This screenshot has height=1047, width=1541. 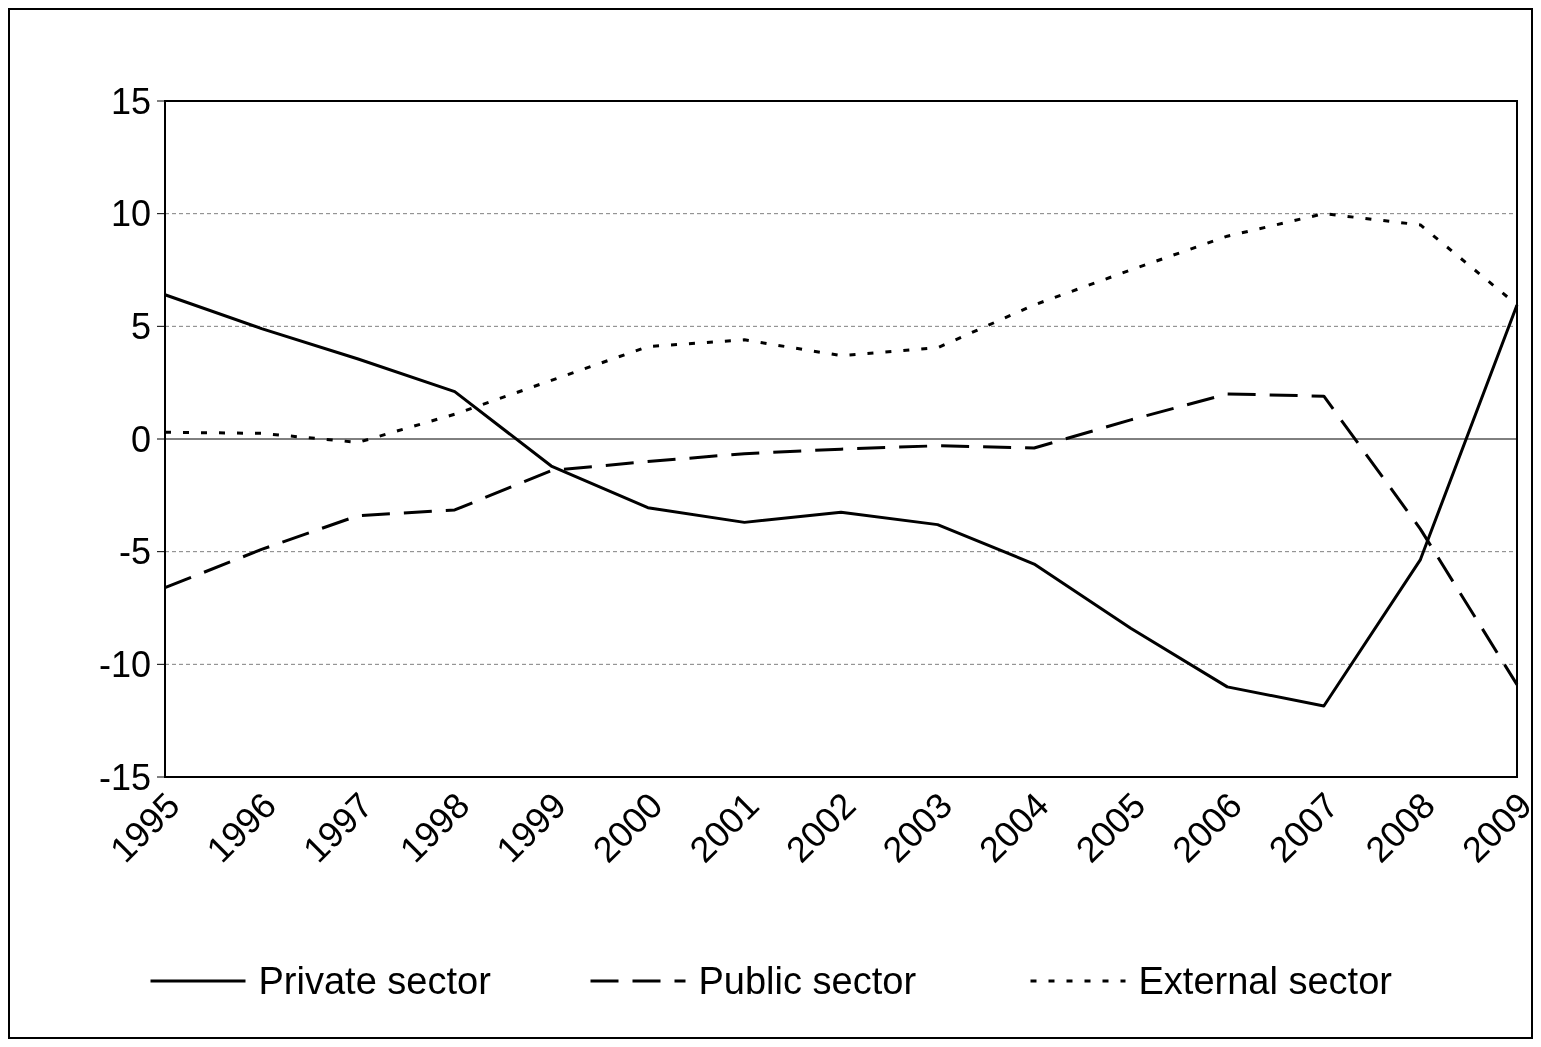 I want to click on y-tick-label: -15, so click(x=124, y=777).